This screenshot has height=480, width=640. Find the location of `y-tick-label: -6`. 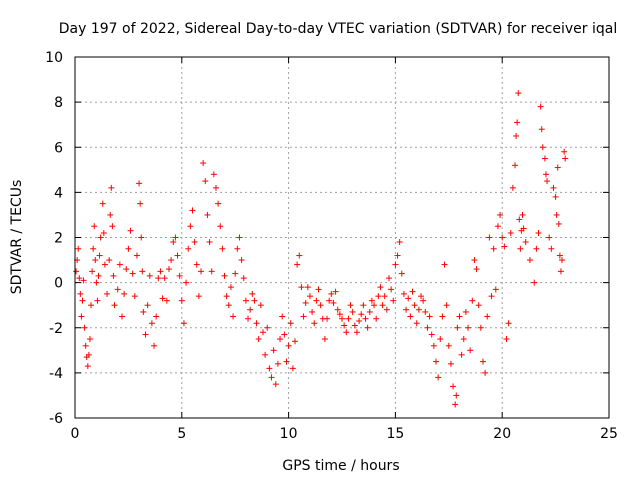

y-tick-label: -6 is located at coordinates (56, 419).